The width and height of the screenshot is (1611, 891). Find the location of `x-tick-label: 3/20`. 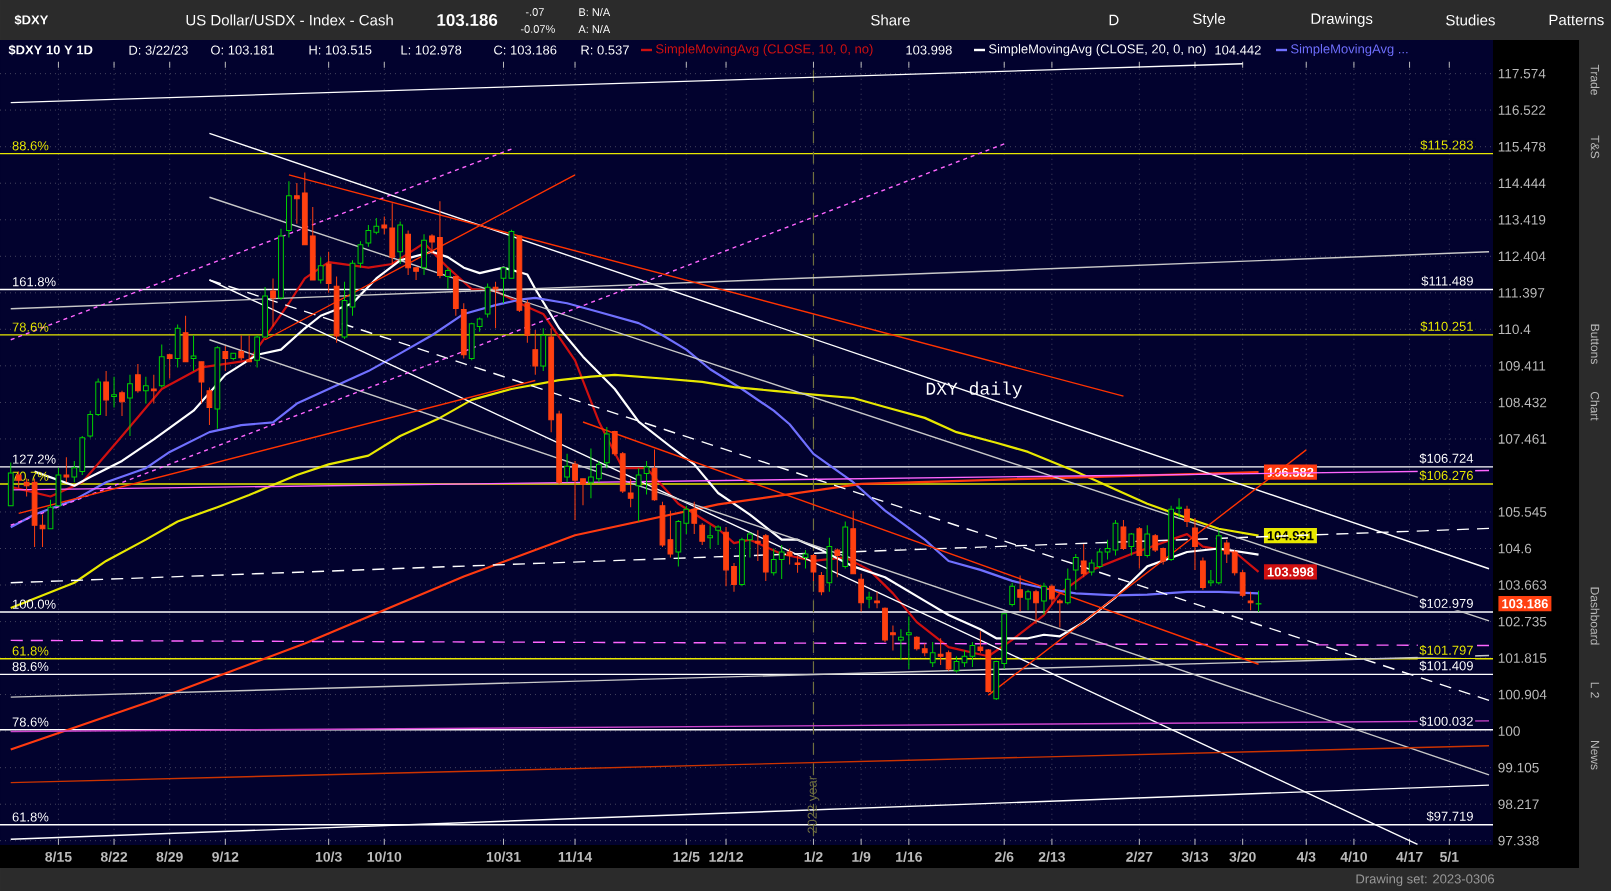

x-tick-label: 3/20 is located at coordinates (1242, 856).